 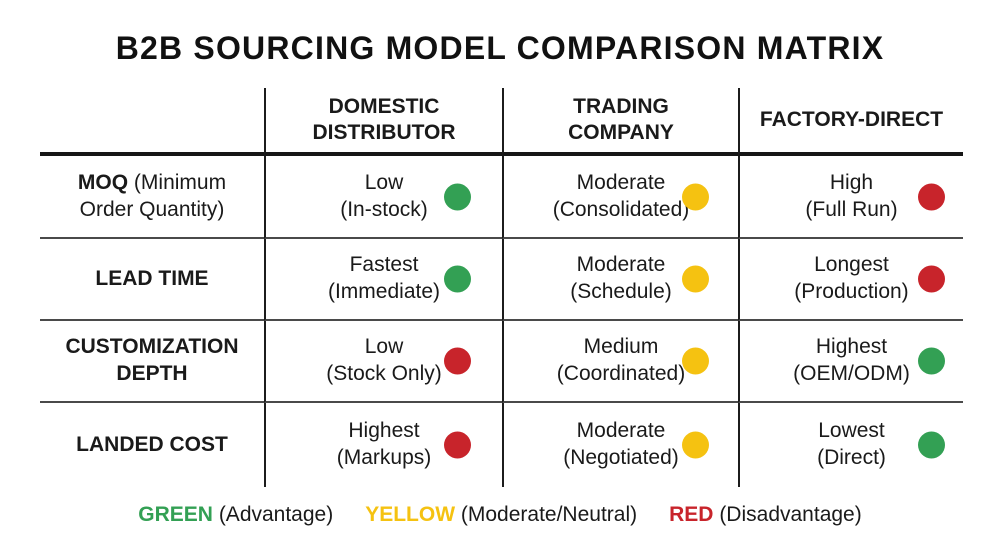 What do you see at coordinates (384, 291) in the screenshot?
I see `cell-detail: (Immediate)` at bounding box center [384, 291].